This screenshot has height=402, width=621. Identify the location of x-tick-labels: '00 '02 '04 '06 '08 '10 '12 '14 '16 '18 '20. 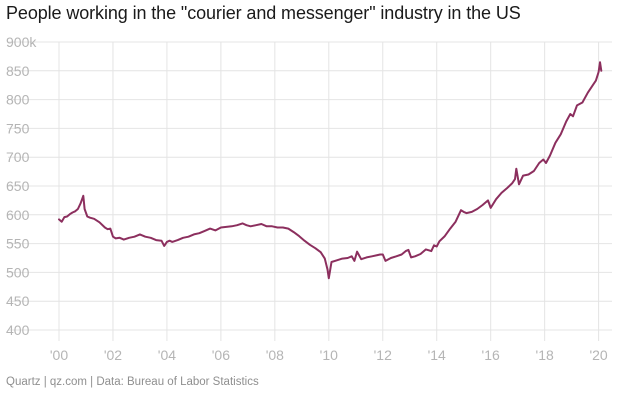
(329, 355).